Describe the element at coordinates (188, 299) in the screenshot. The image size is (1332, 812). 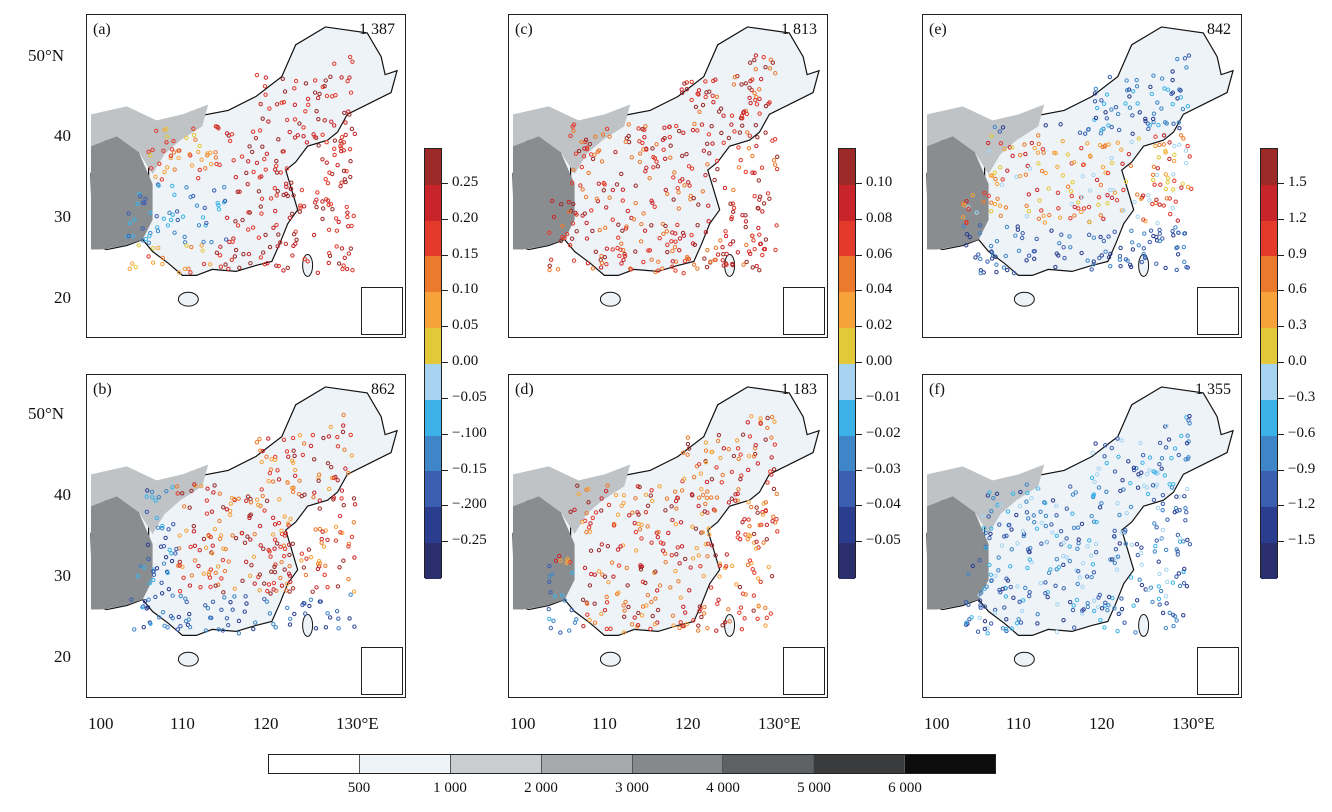
I see `hainan-island` at that location.